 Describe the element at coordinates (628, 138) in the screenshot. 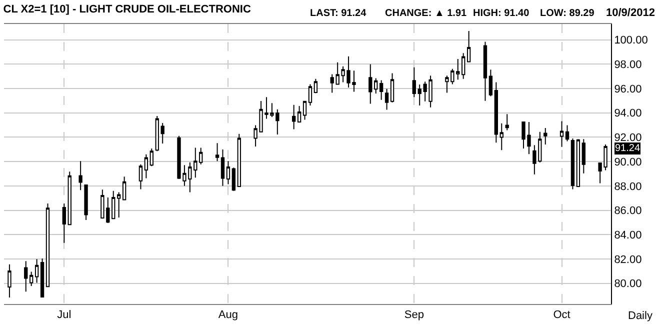

I see `y-tick-label: 92.00` at that location.